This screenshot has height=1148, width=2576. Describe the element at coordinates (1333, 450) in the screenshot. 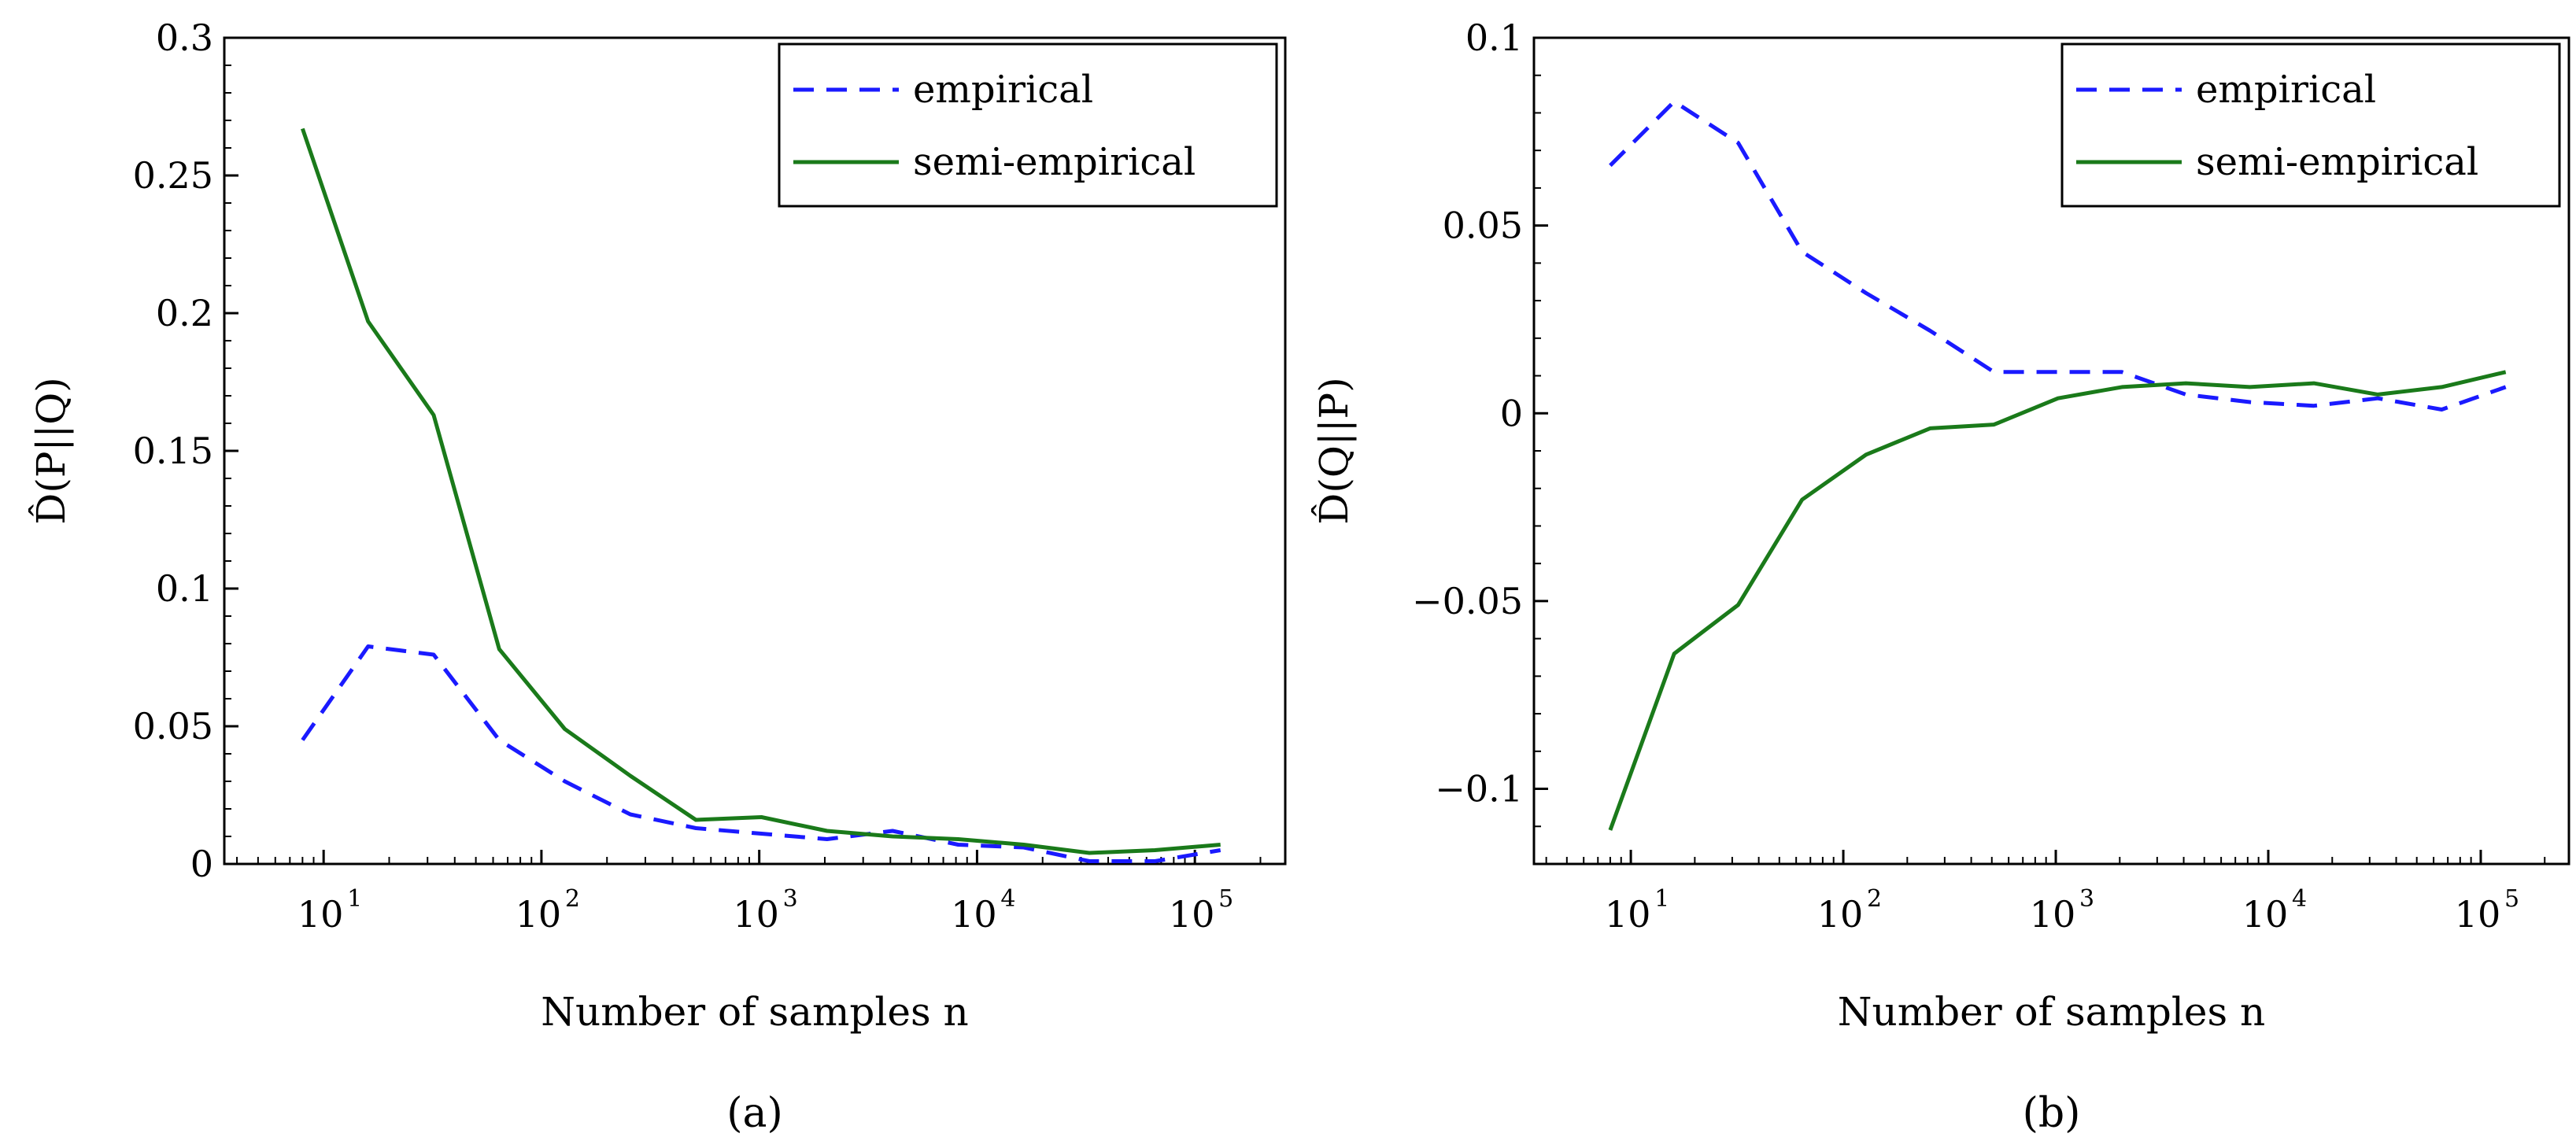

I see `y-axis-title: D̂(Q||P)` at that location.